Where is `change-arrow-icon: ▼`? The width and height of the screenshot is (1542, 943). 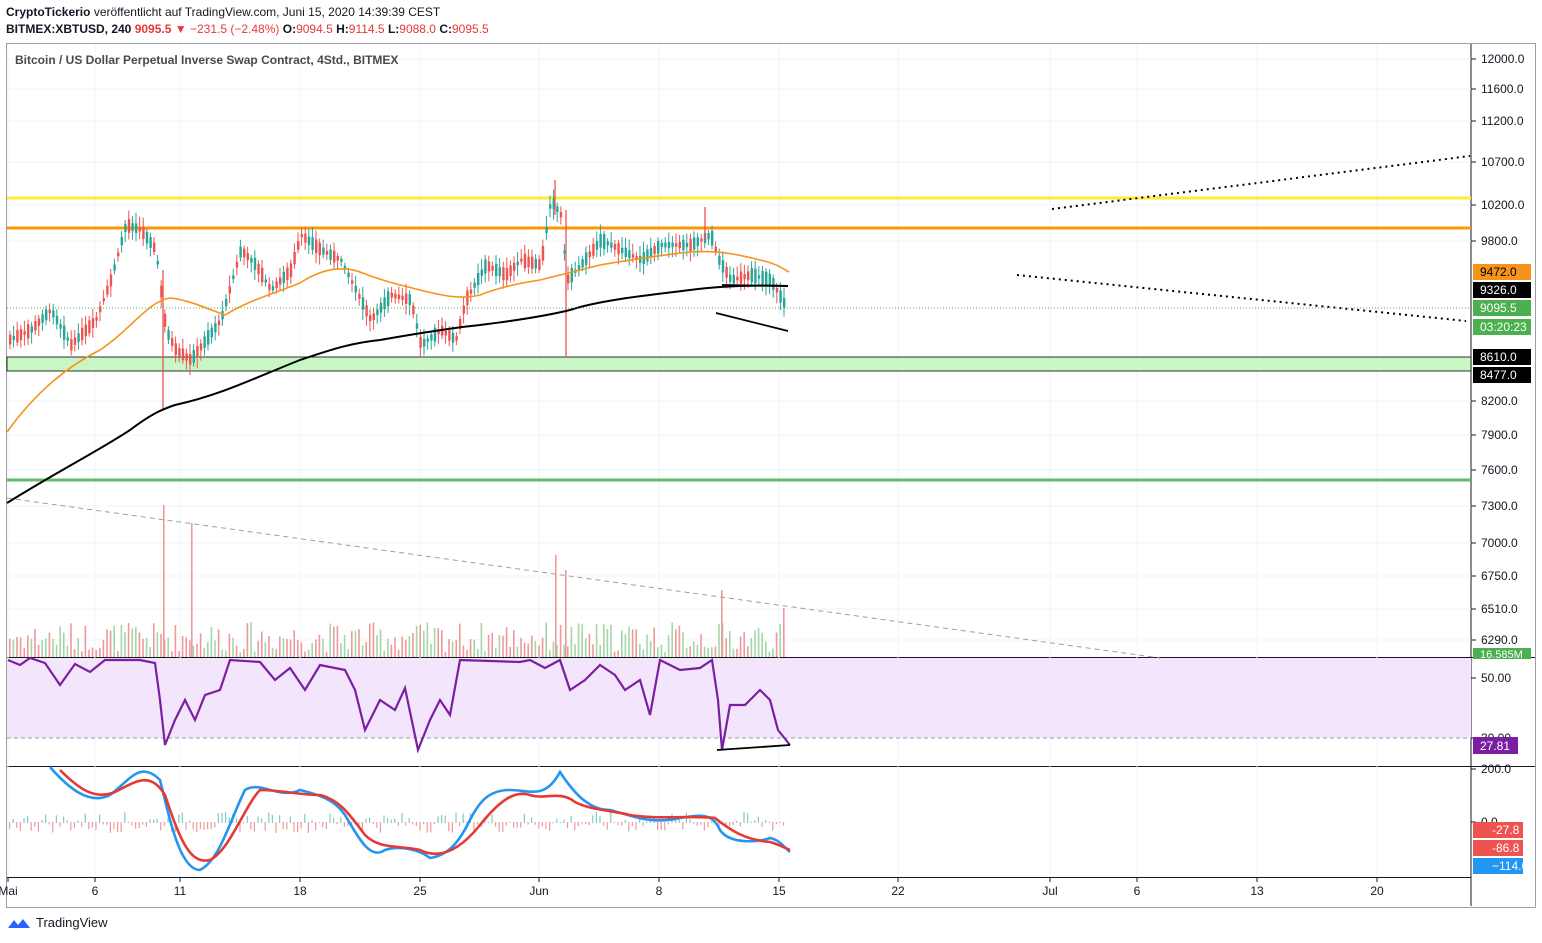 change-arrow-icon: ▼ is located at coordinates (180, 29).